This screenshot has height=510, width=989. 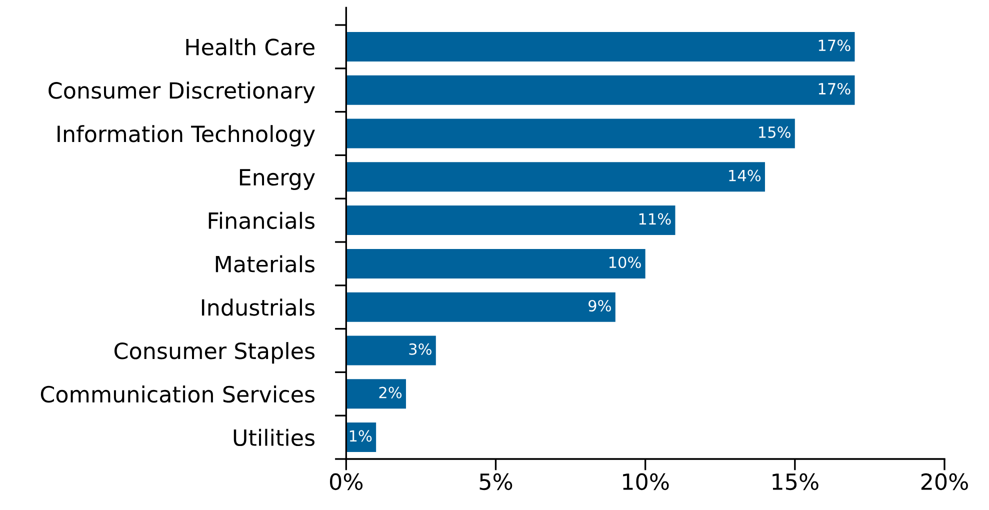 What do you see at coordinates (625, 262) in the screenshot?
I see `data-label: 10%` at bounding box center [625, 262].